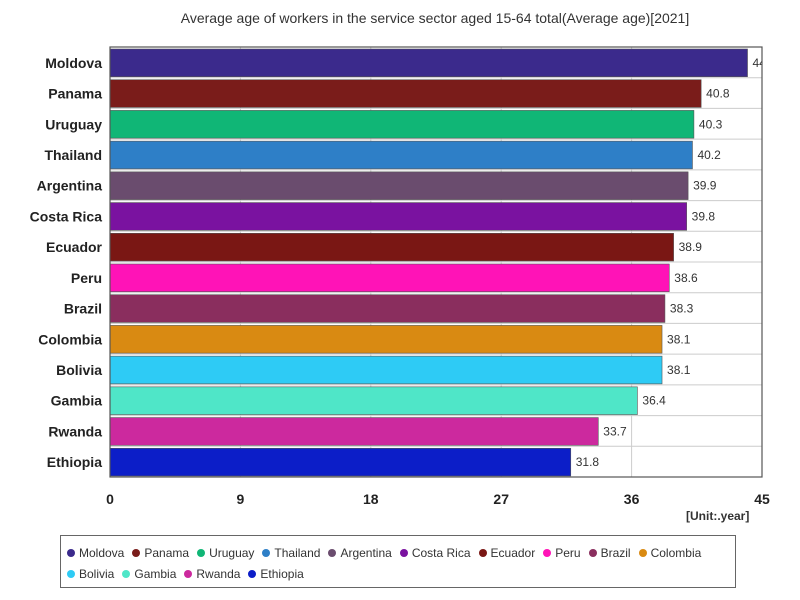  I want to click on legend-item: Rwanda, so click(212, 573).